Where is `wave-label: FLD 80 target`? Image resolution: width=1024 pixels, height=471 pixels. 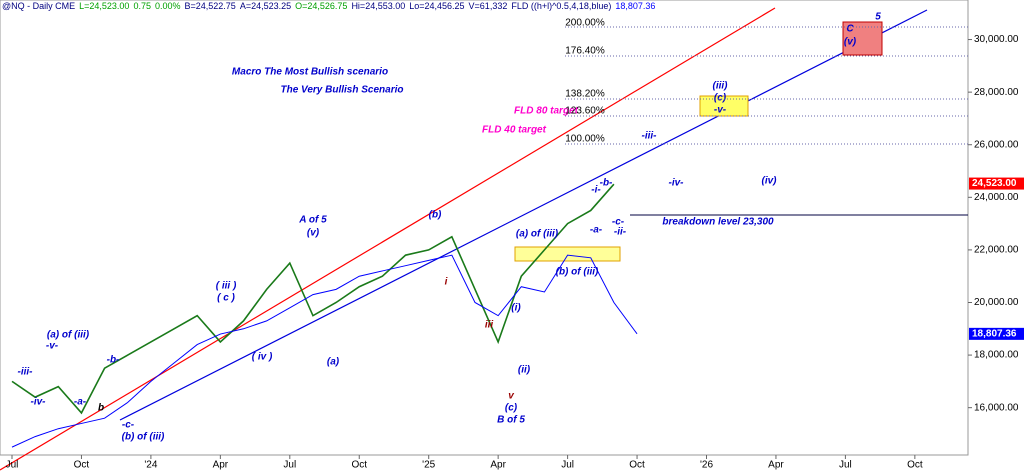 wave-label: FLD 80 target is located at coordinates (546, 111).